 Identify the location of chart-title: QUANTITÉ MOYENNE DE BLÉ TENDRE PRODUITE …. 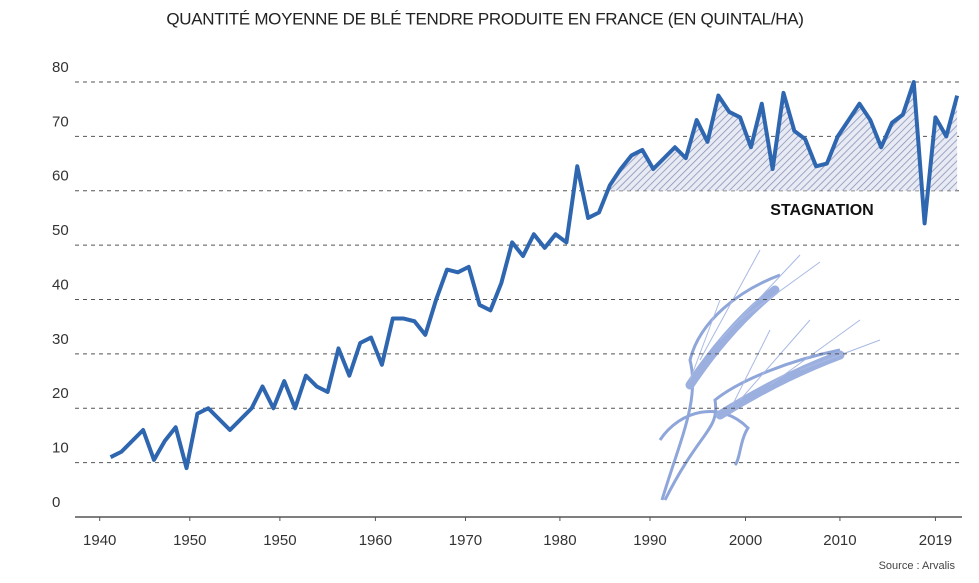
(484, 18).